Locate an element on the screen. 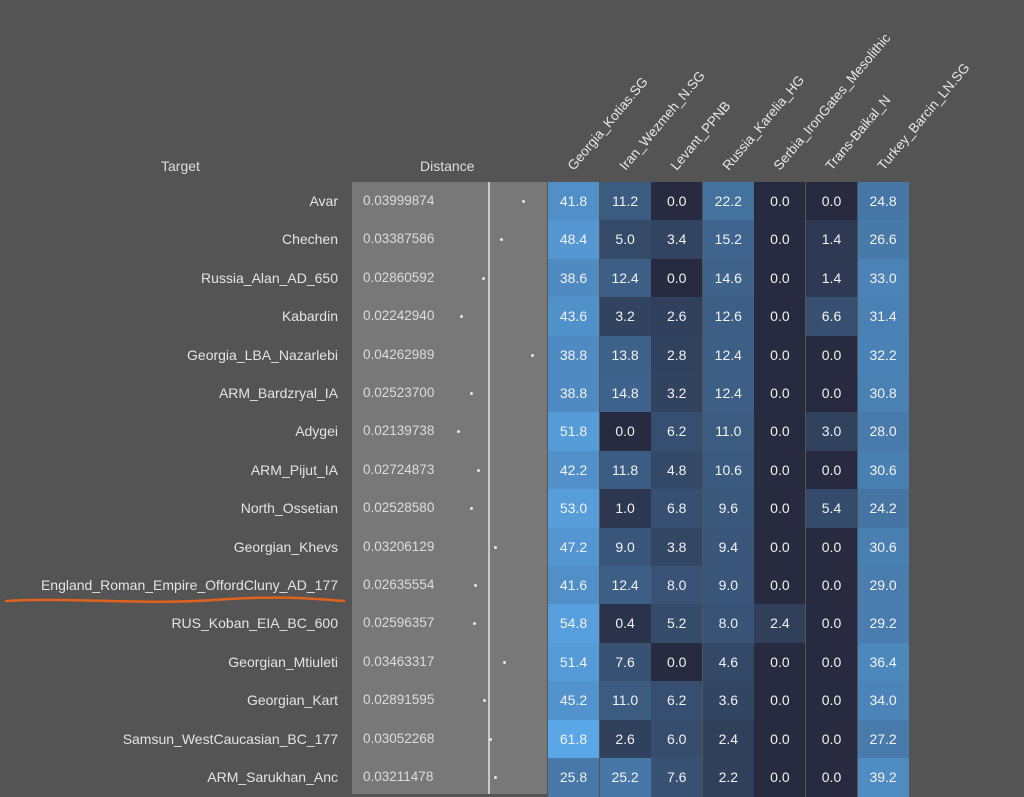 This screenshot has height=797, width=1024. heatmap-cell: 28.0 is located at coordinates (883, 432).